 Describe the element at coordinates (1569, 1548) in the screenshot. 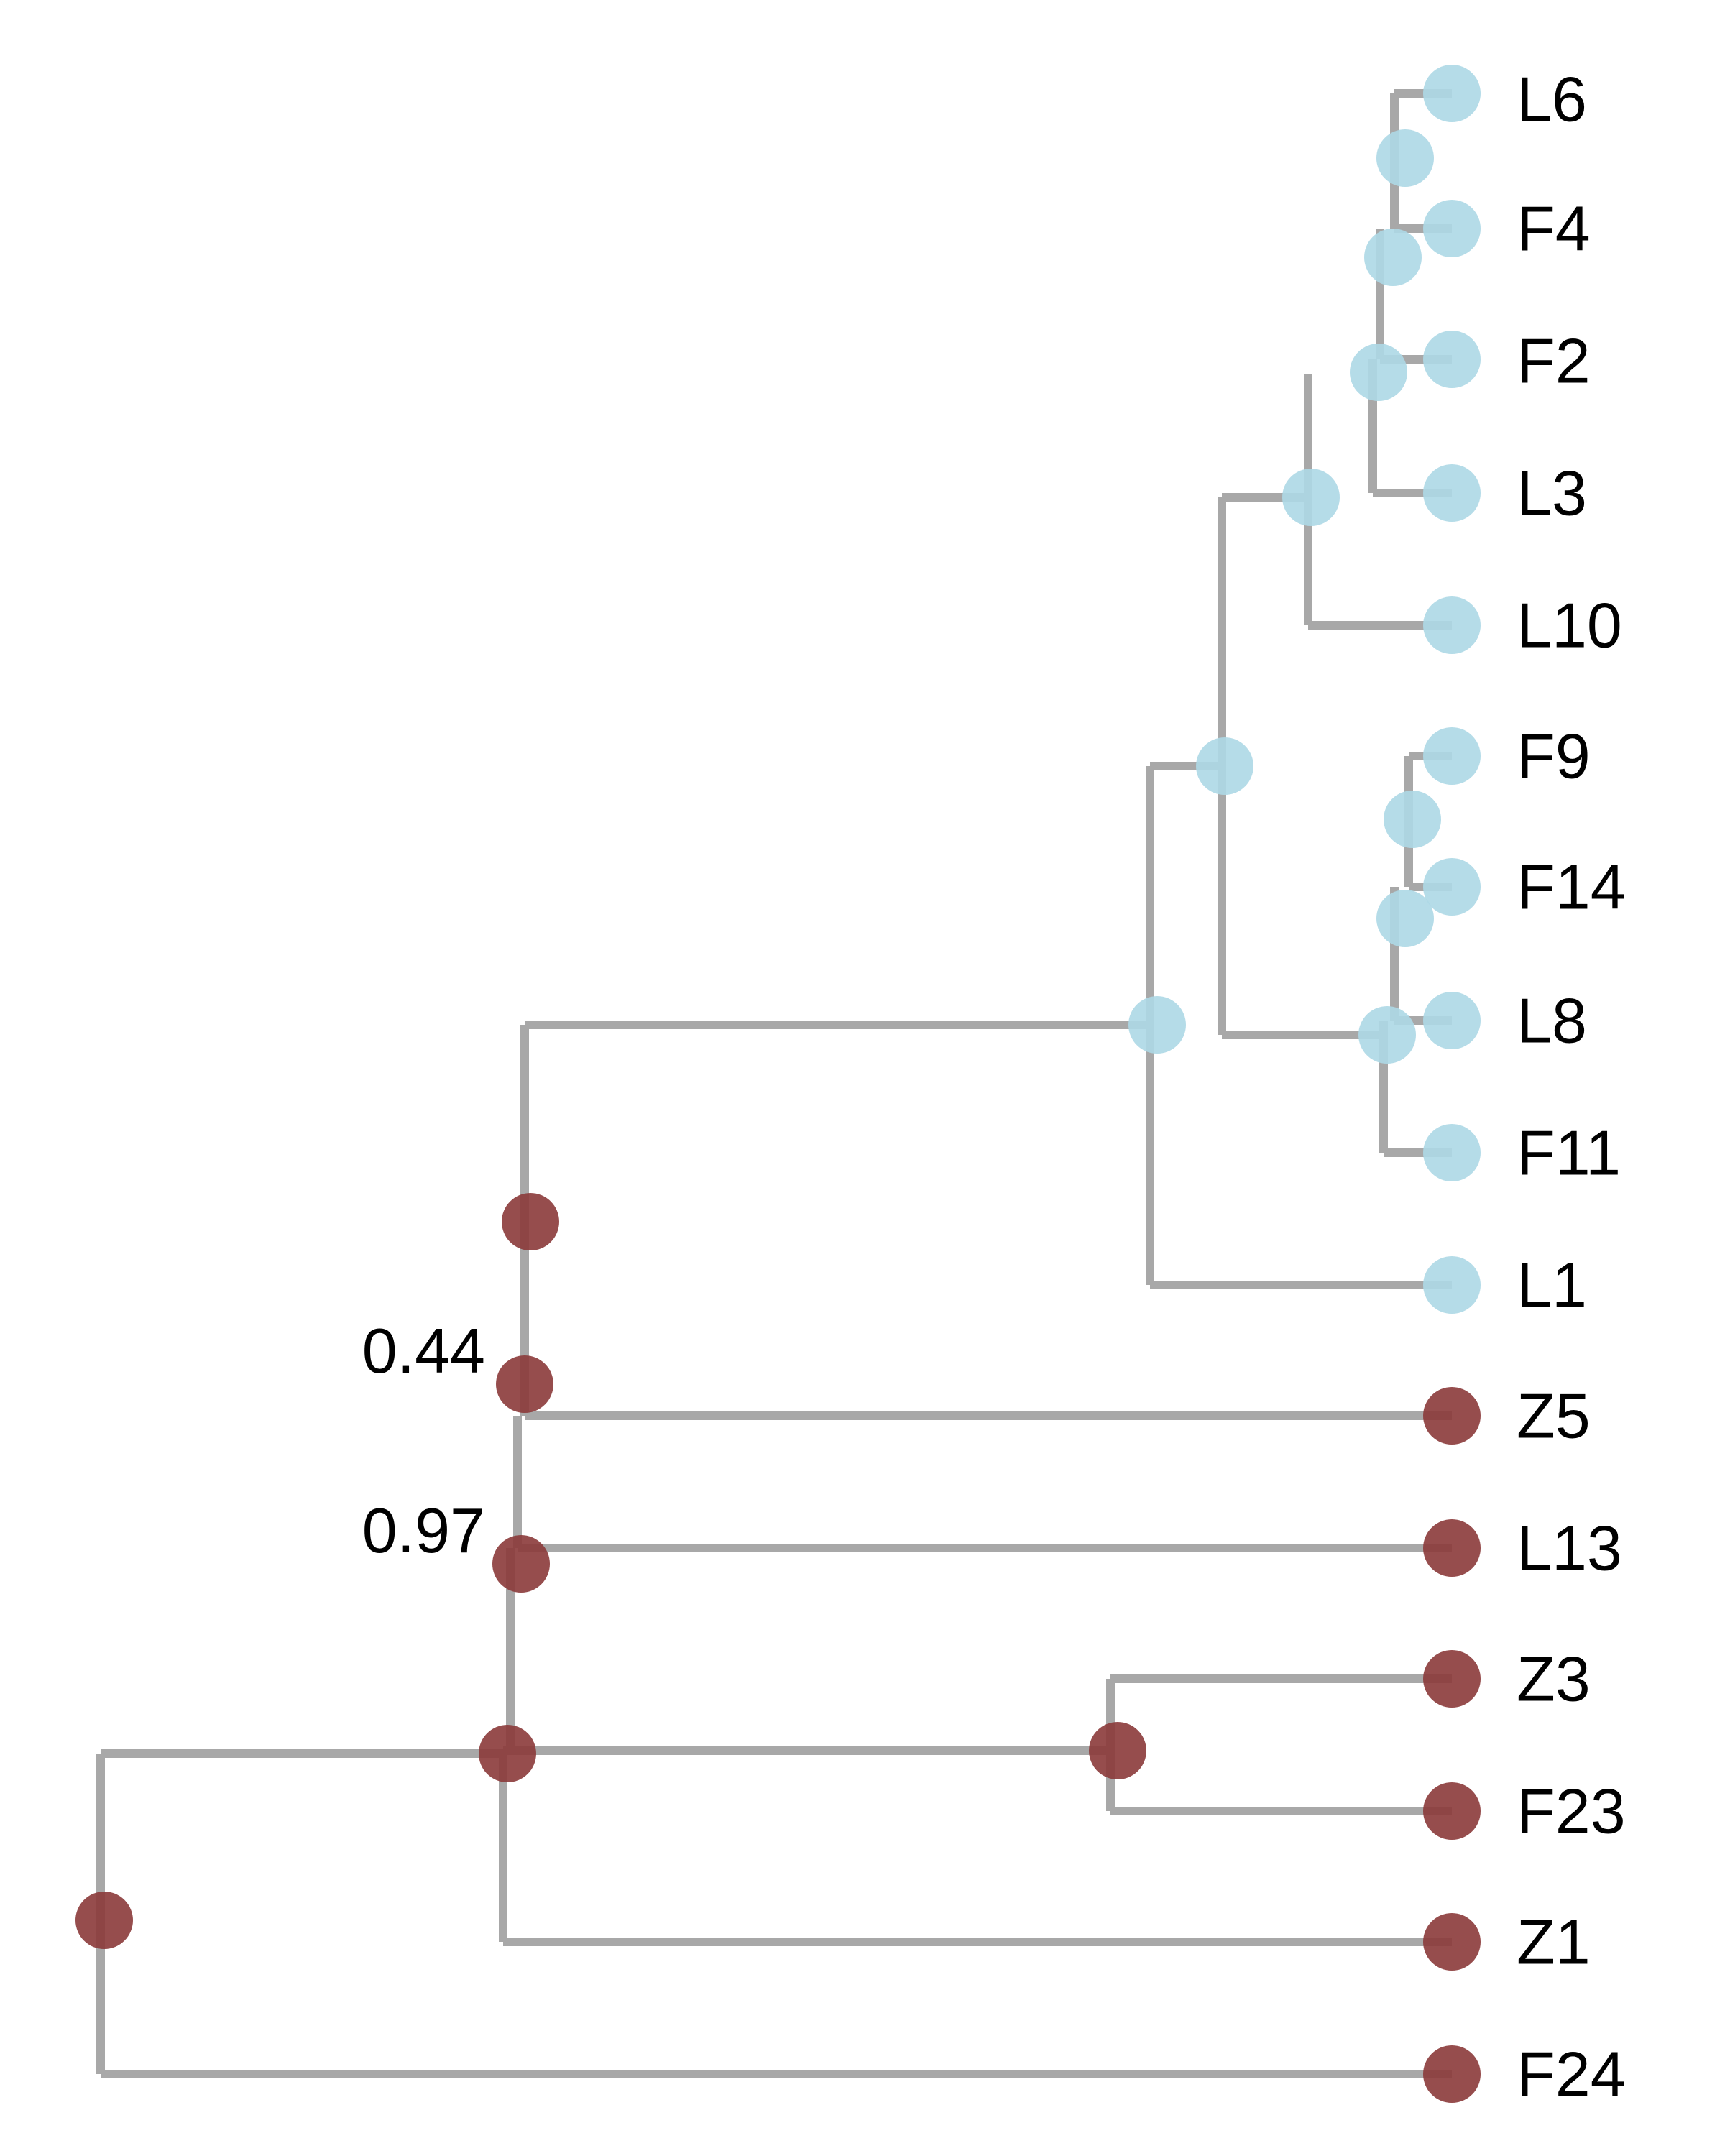

I see `tip-label-l13: L13` at that location.